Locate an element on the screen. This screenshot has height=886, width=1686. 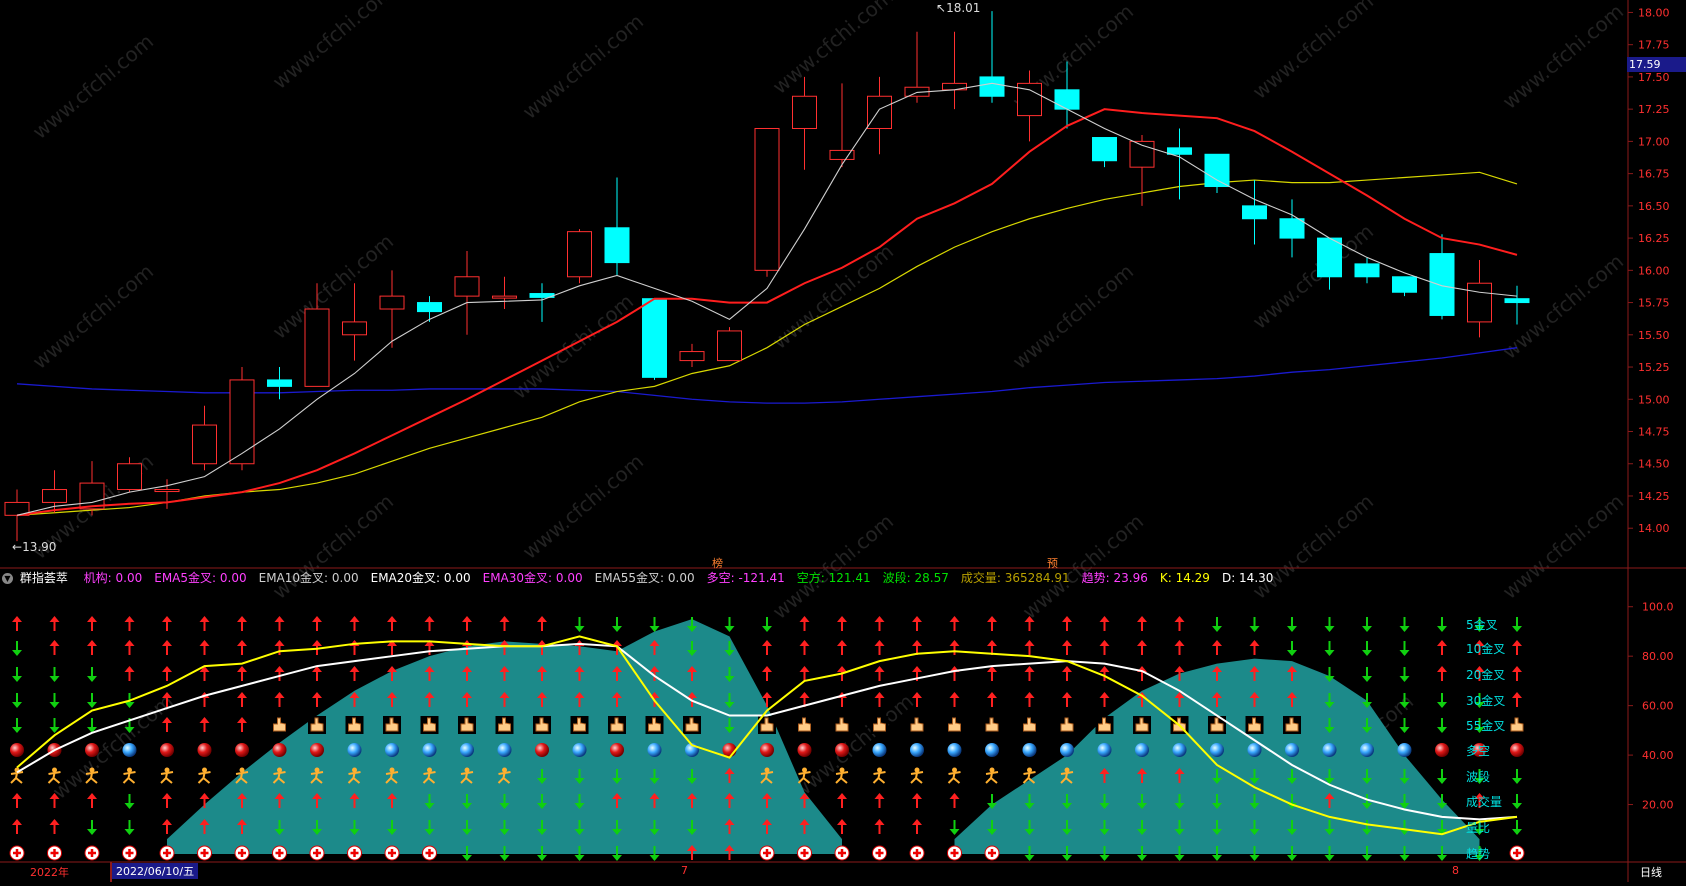
price-tick-label: 16.50 is located at coordinates (1654, 206).